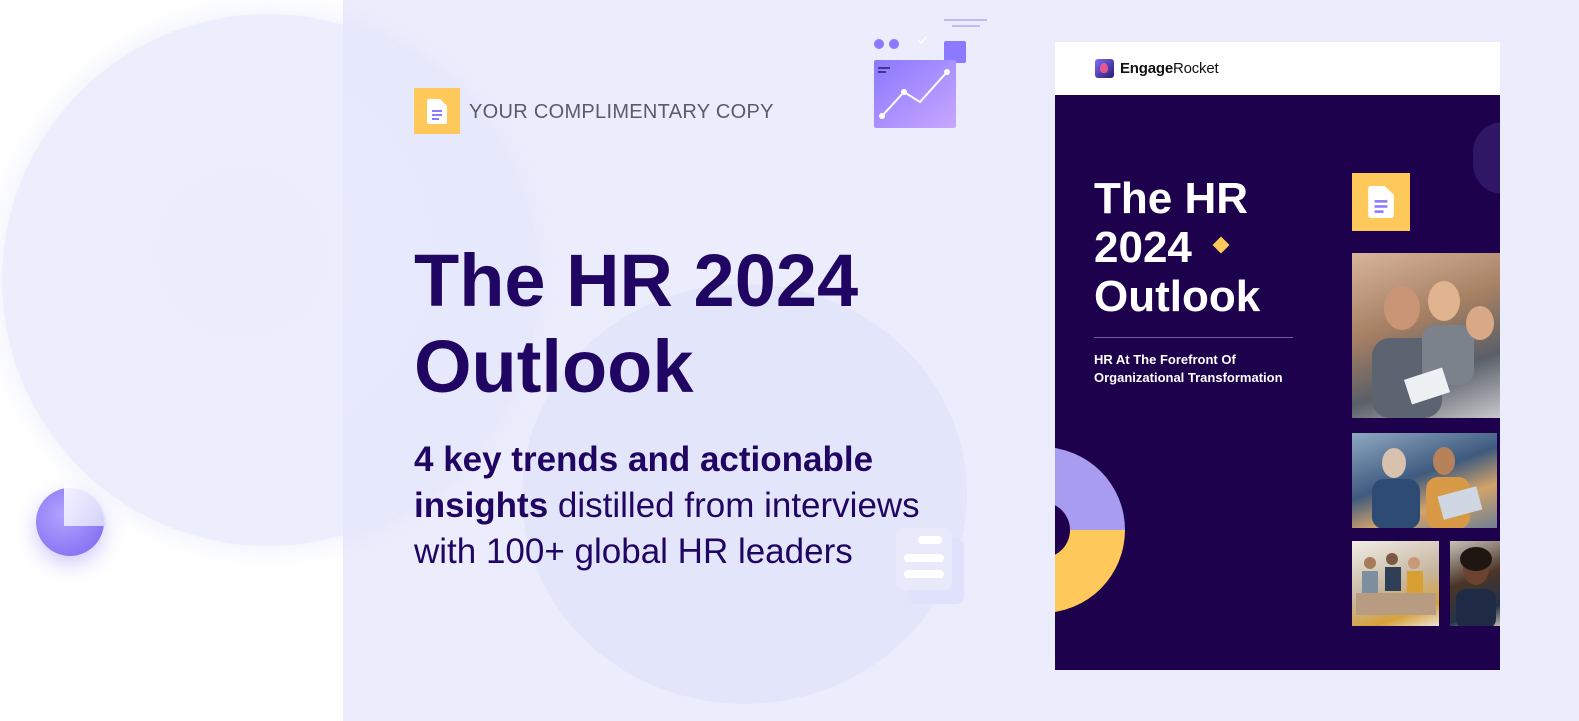 Image resolution: width=1579 pixels, height=721 pixels. What do you see at coordinates (1143, 247) in the screenshot?
I see `report-title-line-2: 2024` at bounding box center [1143, 247].